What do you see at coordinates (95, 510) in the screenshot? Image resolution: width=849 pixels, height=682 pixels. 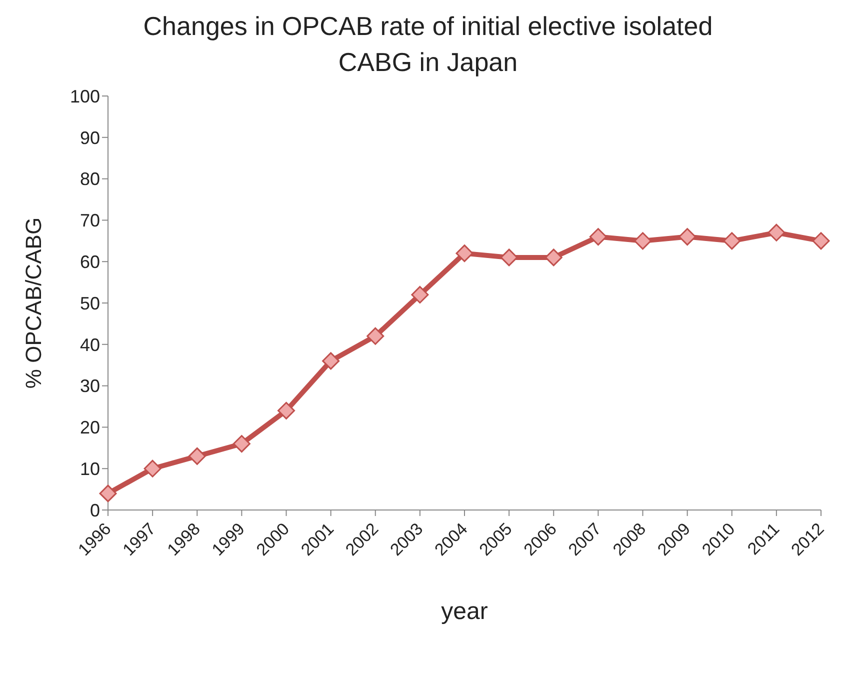 I see `y-tick-label: 0` at bounding box center [95, 510].